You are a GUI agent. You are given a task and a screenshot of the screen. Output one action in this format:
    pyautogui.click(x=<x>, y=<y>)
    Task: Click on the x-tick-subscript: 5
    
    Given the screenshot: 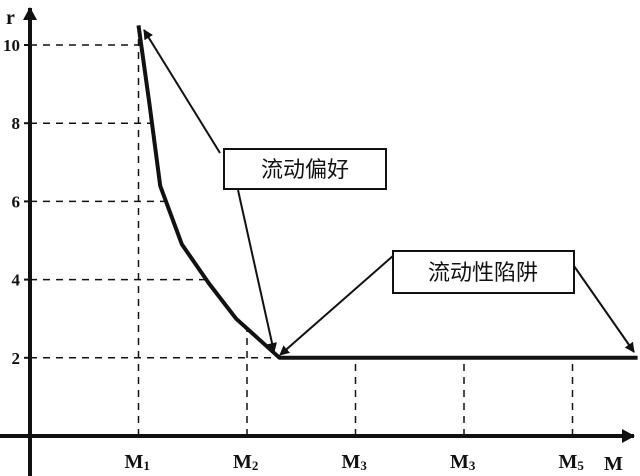 What is the action you would take?
    pyautogui.click(x=580, y=465)
    